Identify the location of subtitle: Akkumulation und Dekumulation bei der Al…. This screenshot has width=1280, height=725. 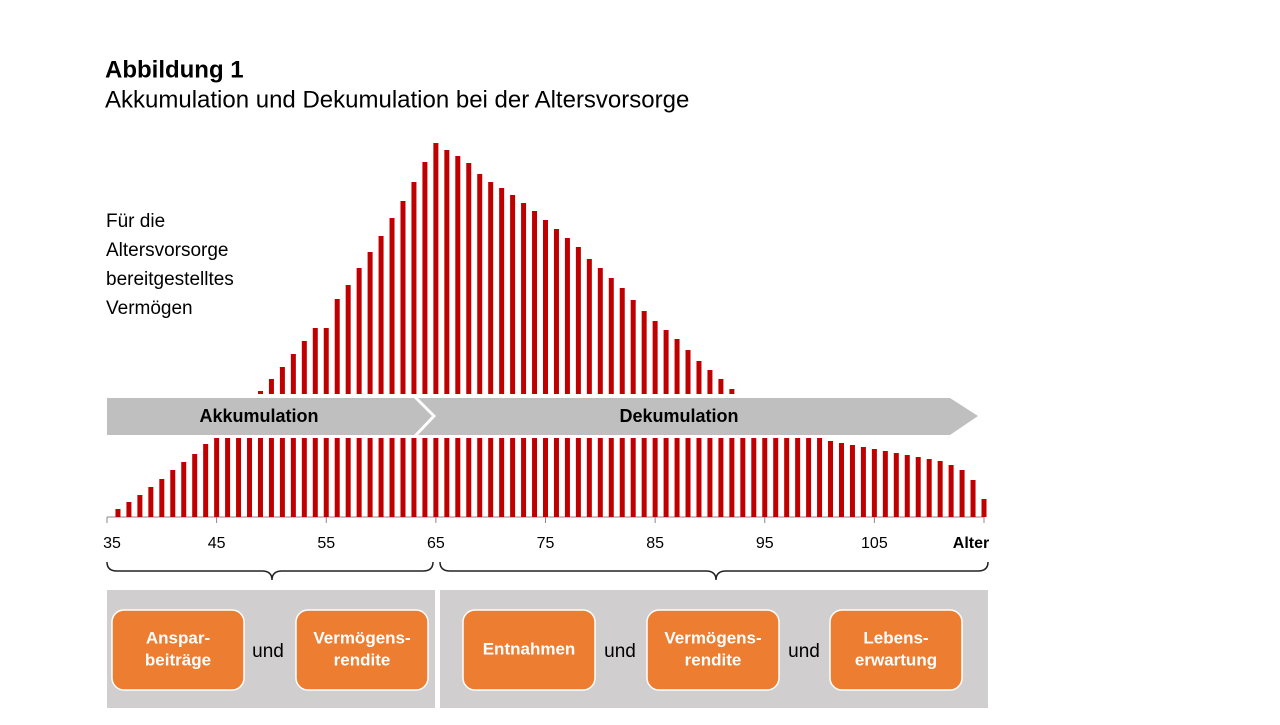
(397, 99).